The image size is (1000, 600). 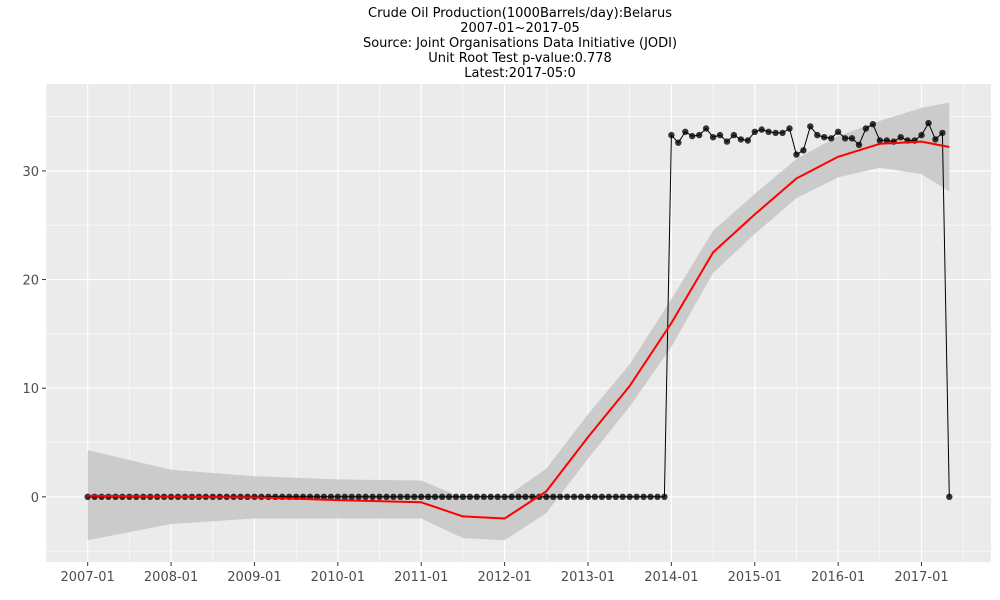 What do you see at coordinates (921, 577) in the screenshot?
I see `x-tick-label: 2017-01` at bounding box center [921, 577].